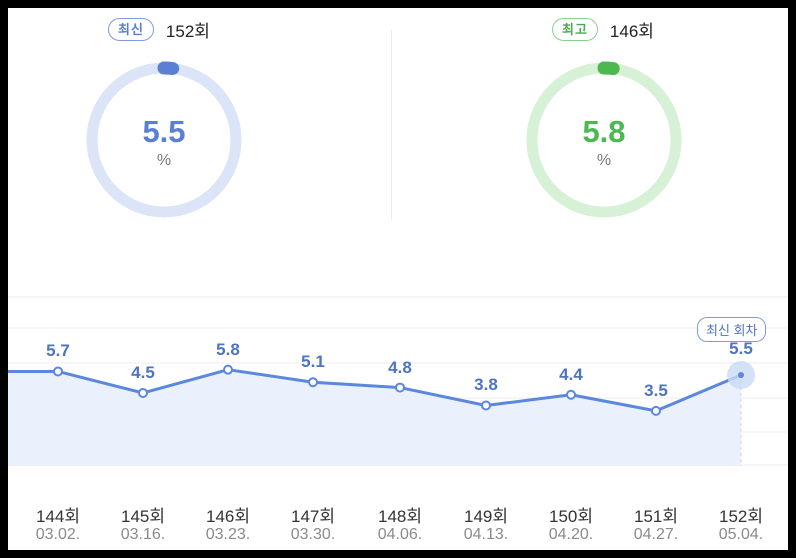 The image size is (796, 558). Describe the element at coordinates (228, 349) in the screenshot. I see `value-label: 5.8` at that location.